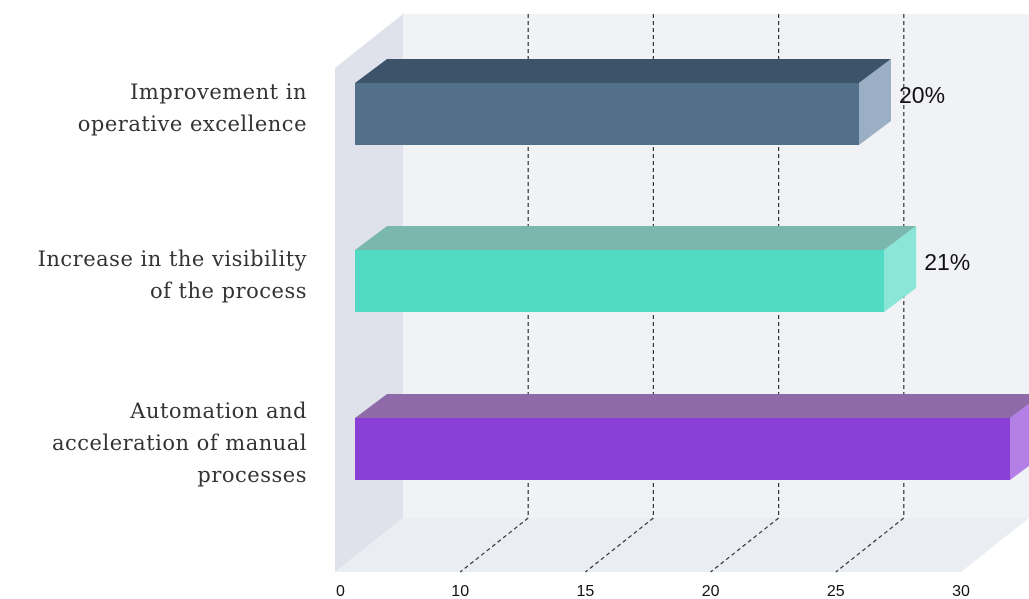 This screenshot has height=599, width=1029. Describe the element at coordinates (192, 124) in the screenshot. I see `category-label-line: operative excellence` at that location.